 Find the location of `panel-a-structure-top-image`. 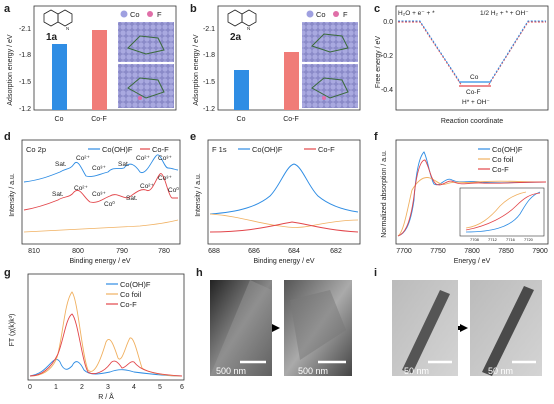

panel-a-structure-top-image is located at coordinates (146, 42).